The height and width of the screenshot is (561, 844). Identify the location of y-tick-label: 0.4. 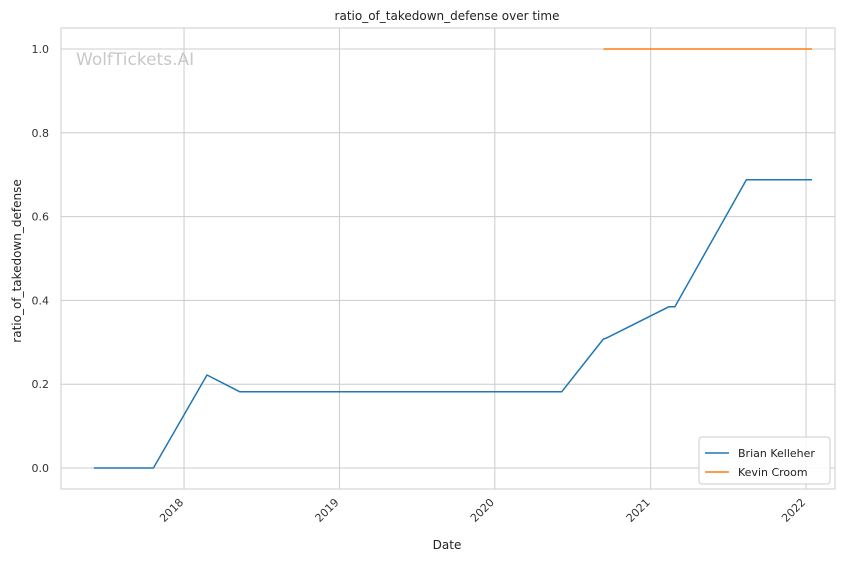
(41, 300).